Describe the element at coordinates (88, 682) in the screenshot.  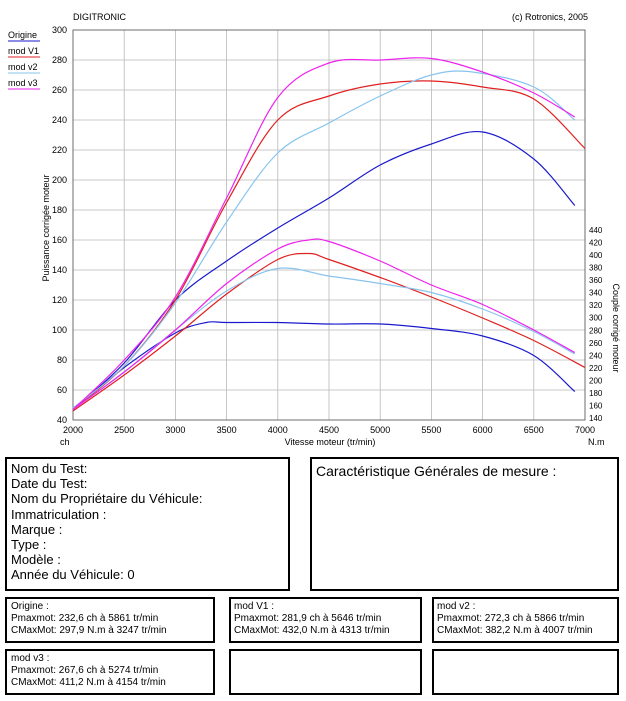
I see `result-cmax-mod-v3: CMaxMot: 411,2 N.m à 4154 tr/min` at that location.